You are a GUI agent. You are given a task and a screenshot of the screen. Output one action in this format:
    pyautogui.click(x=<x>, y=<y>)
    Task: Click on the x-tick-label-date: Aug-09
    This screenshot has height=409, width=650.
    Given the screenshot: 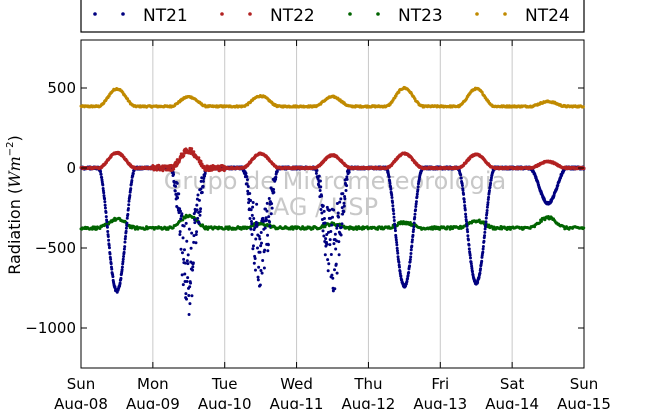 What is the action you would take?
    pyautogui.click(x=153, y=402)
    